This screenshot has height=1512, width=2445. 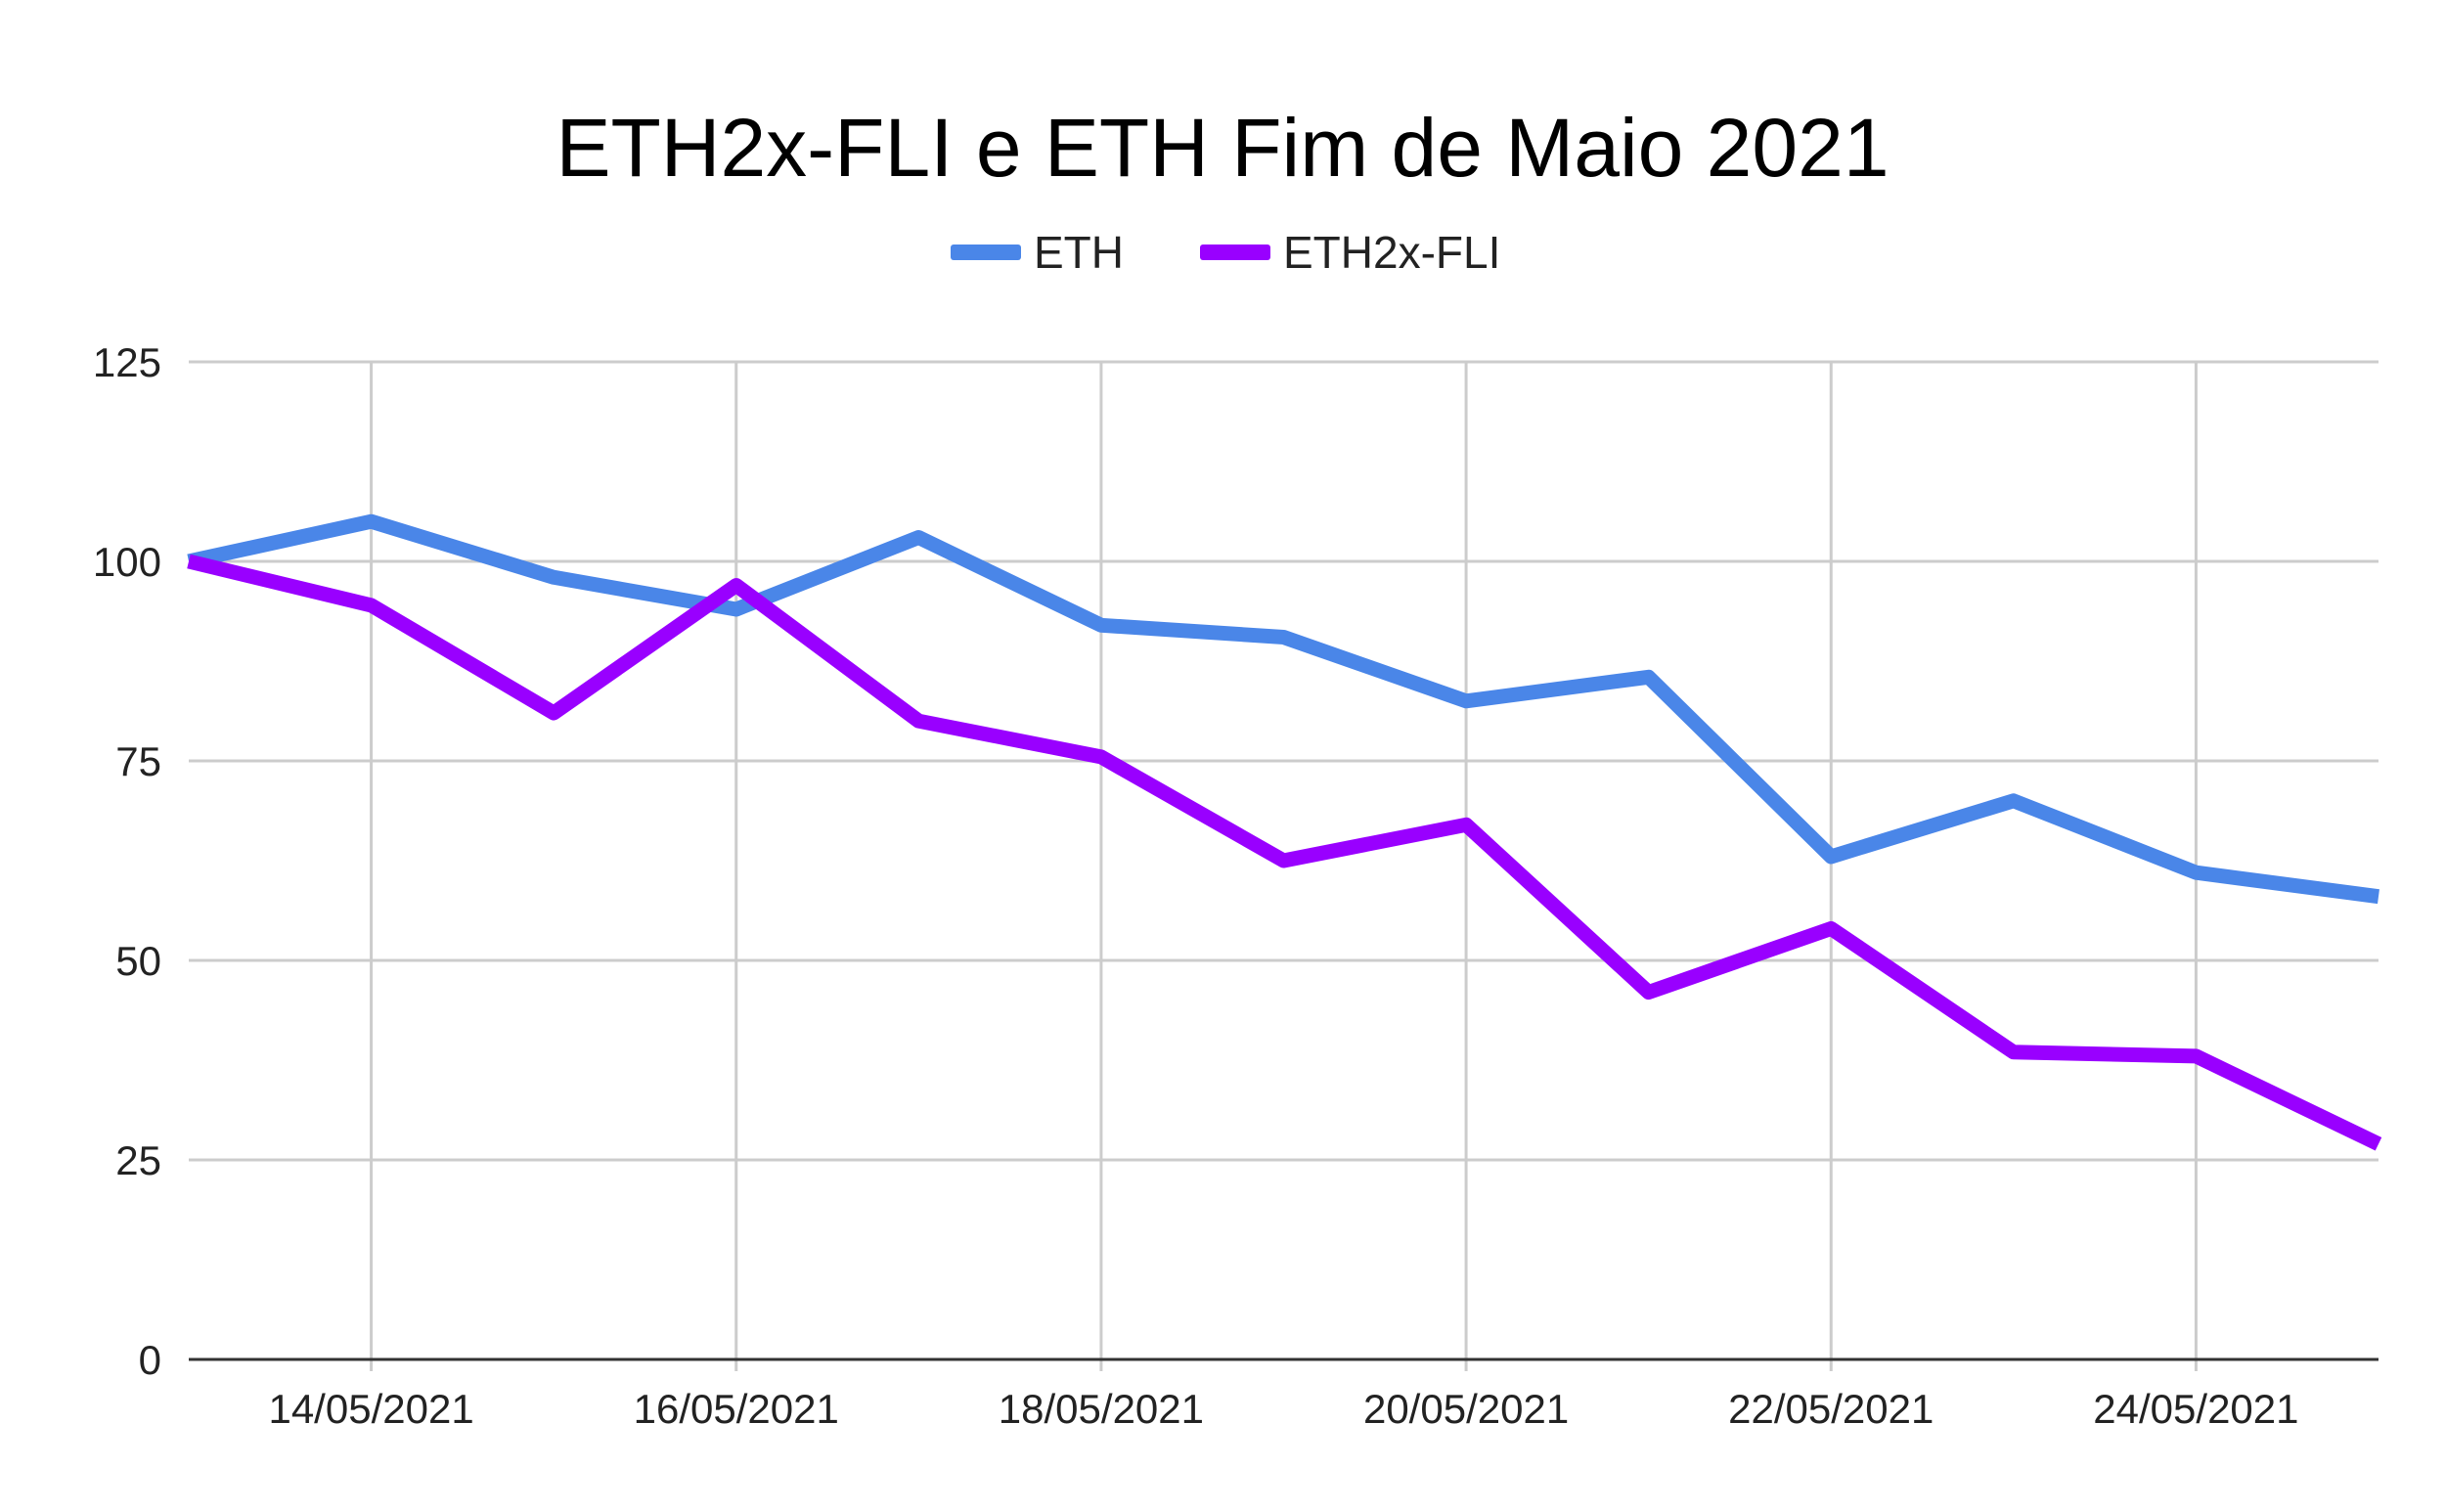 I want to click on y-tick-label-50: 50, so click(x=138, y=961).